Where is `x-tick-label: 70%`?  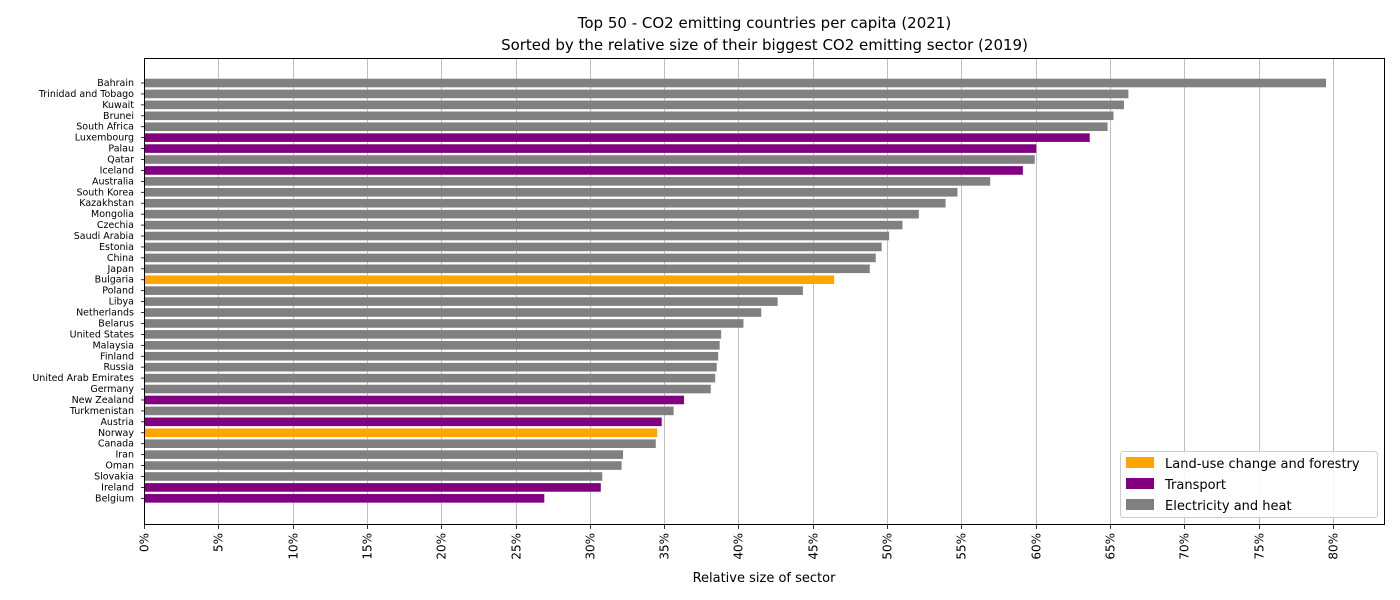
x-tick-label: 70% is located at coordinates (1185, 546).